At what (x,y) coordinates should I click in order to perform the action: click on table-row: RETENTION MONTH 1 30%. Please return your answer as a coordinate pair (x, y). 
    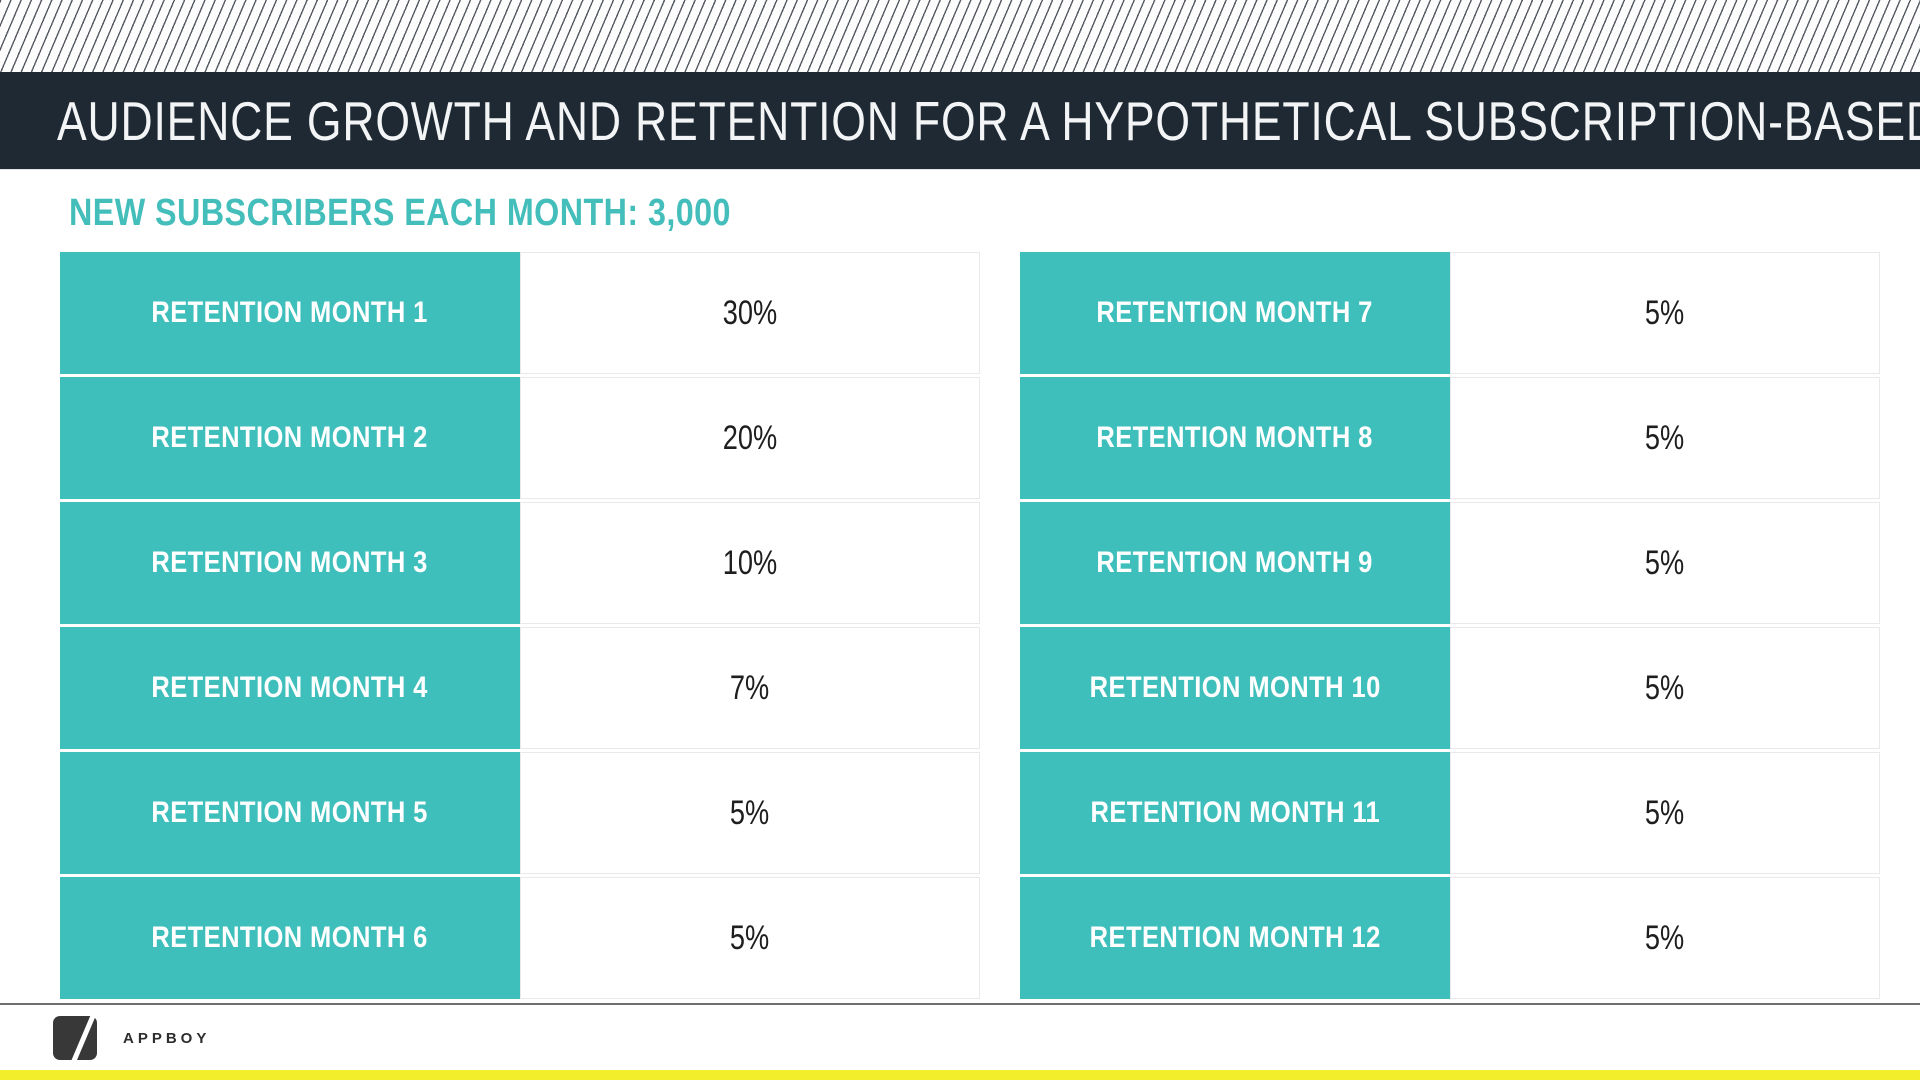
    Looking at the image, I should click on (520, 313).